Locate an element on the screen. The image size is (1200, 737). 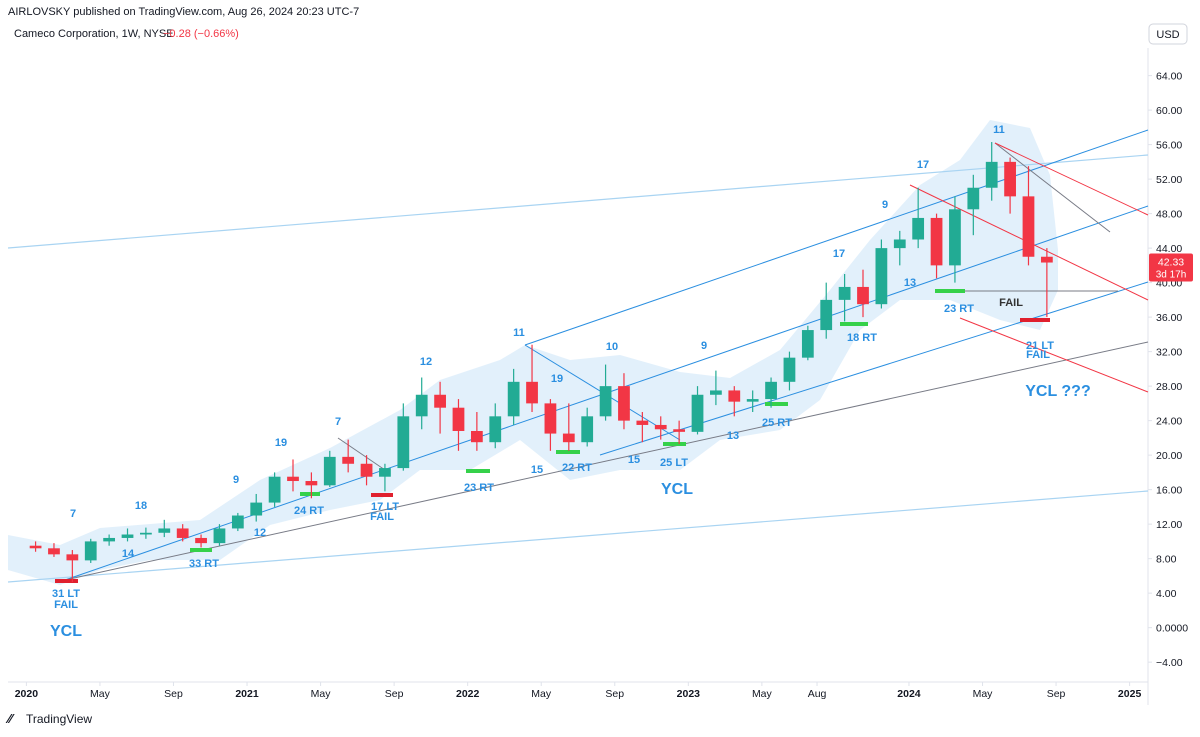
annotation: 25 RT is located at coordinates (777, 423).